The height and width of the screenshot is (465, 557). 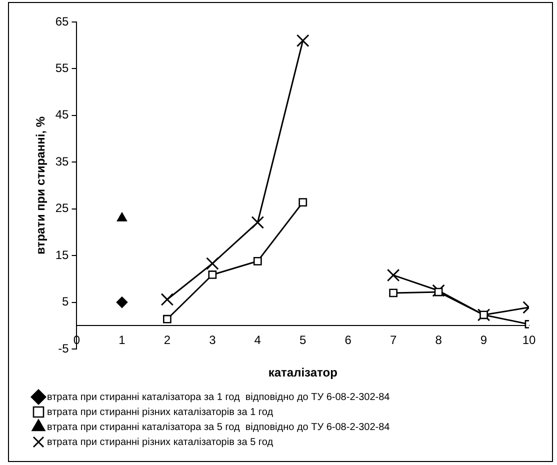 What do you see at coordinates (212, 340) in the screenshot?
I see `x-tick-label: 3` at bounding box center [212, 340].